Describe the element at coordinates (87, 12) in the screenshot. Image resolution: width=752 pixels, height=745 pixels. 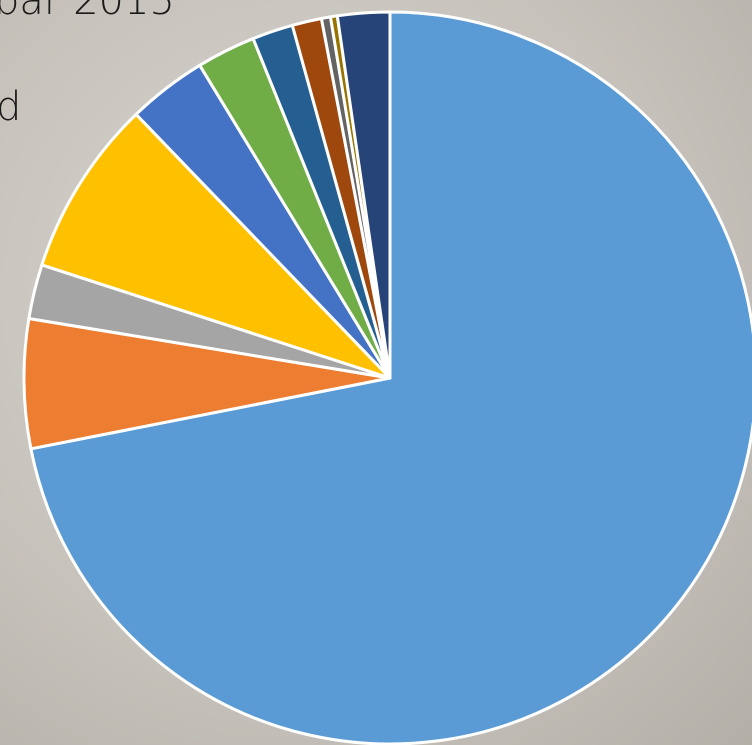
I see `annotation: bar 2015` at that location.